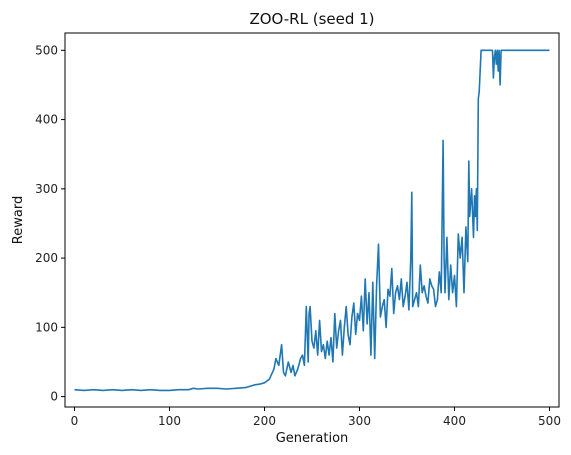  What do you see at coordinates (46, 189) in the screenshot?
I see `y-tick-label: 300` at bounding box center [46, 189].